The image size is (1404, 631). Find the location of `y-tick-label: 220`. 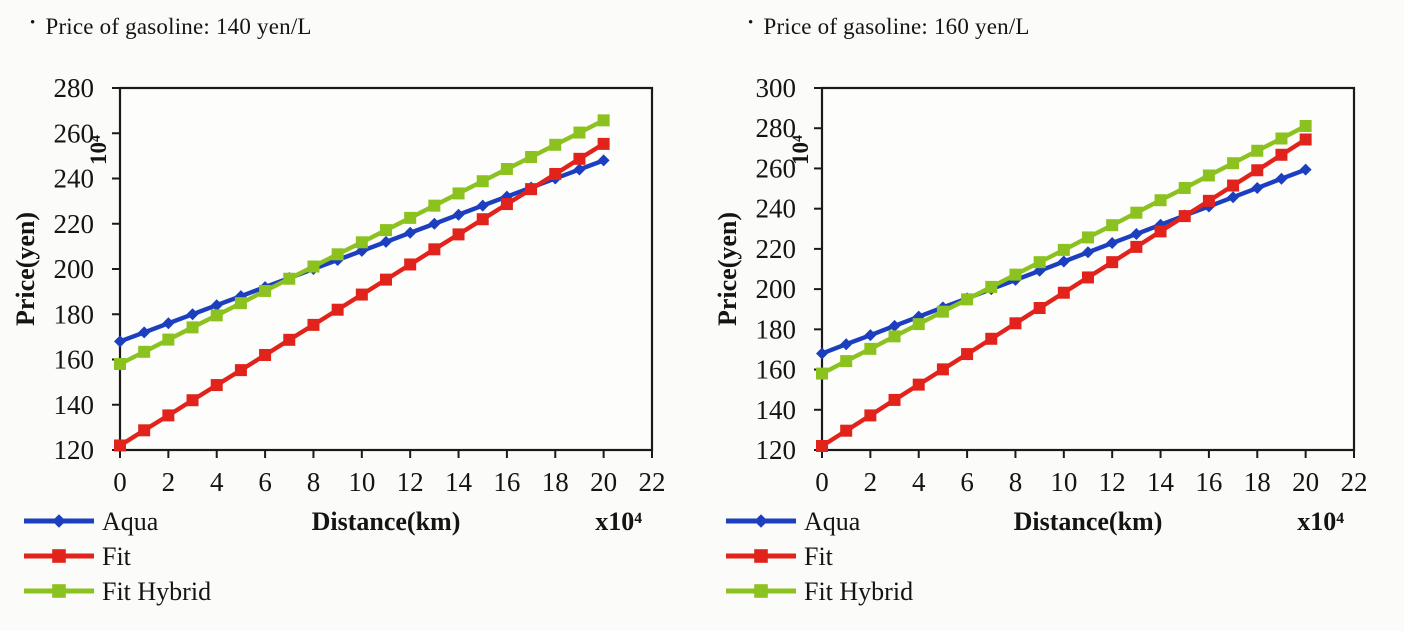

y-tick-label: 220 is located at coordinates (74, 224).